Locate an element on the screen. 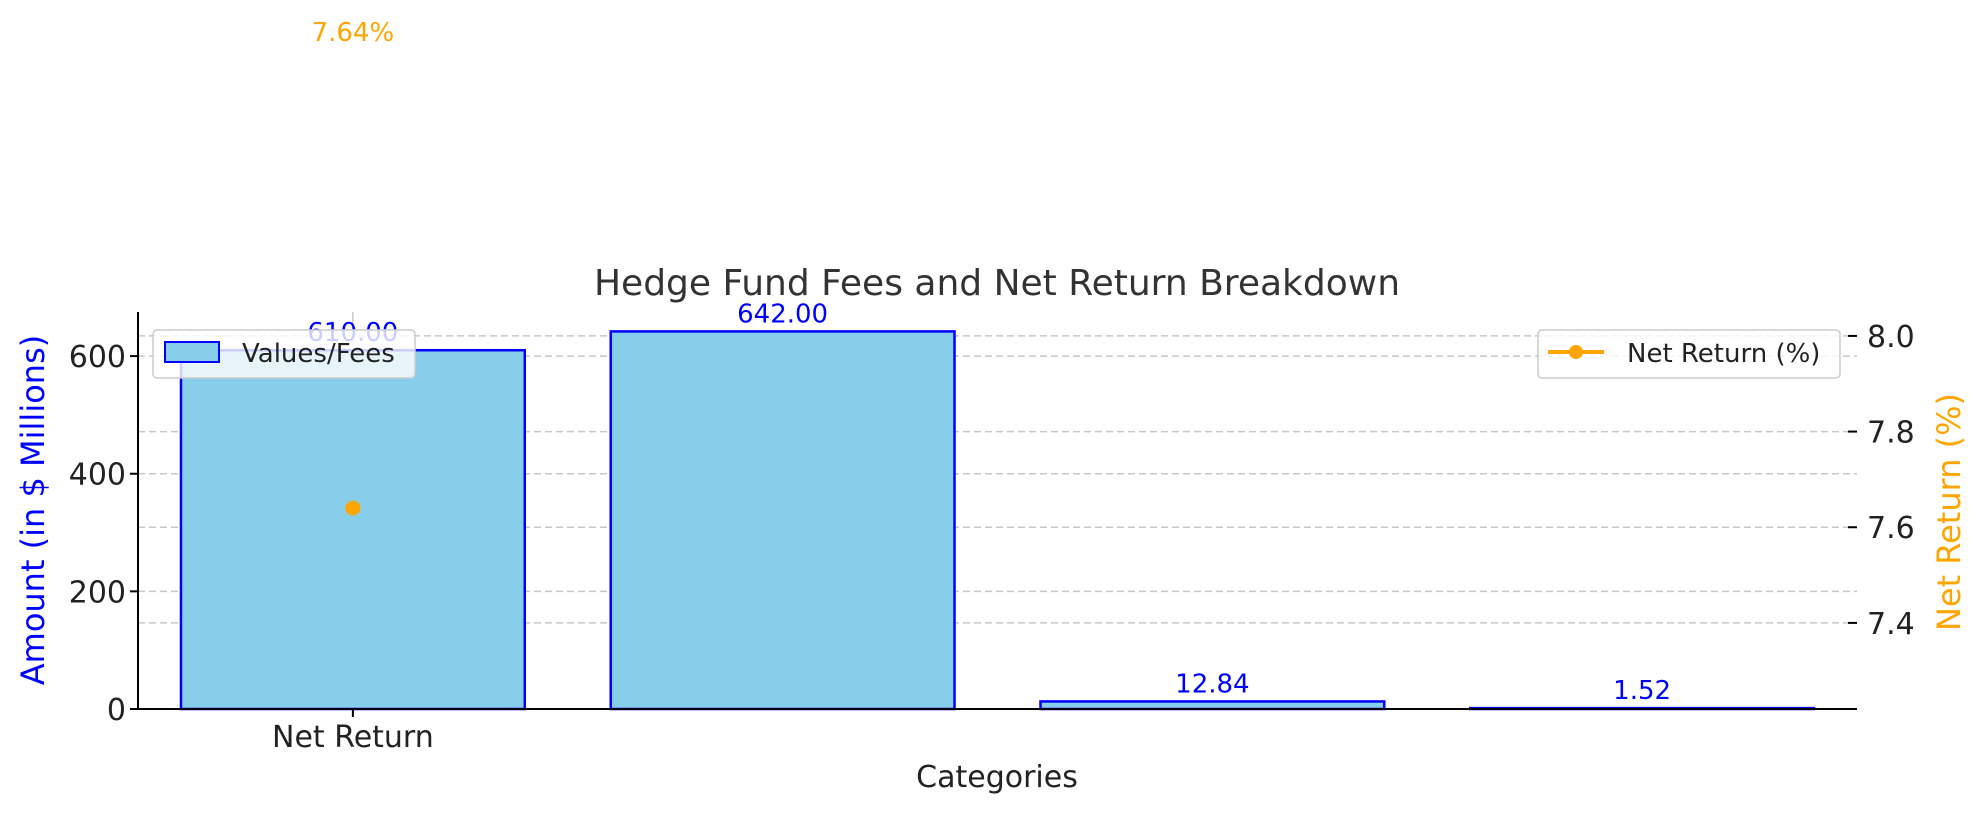  chart-title: Hedge Fund Fees and Net Return Breakdown is located at coordinates (997, 283).